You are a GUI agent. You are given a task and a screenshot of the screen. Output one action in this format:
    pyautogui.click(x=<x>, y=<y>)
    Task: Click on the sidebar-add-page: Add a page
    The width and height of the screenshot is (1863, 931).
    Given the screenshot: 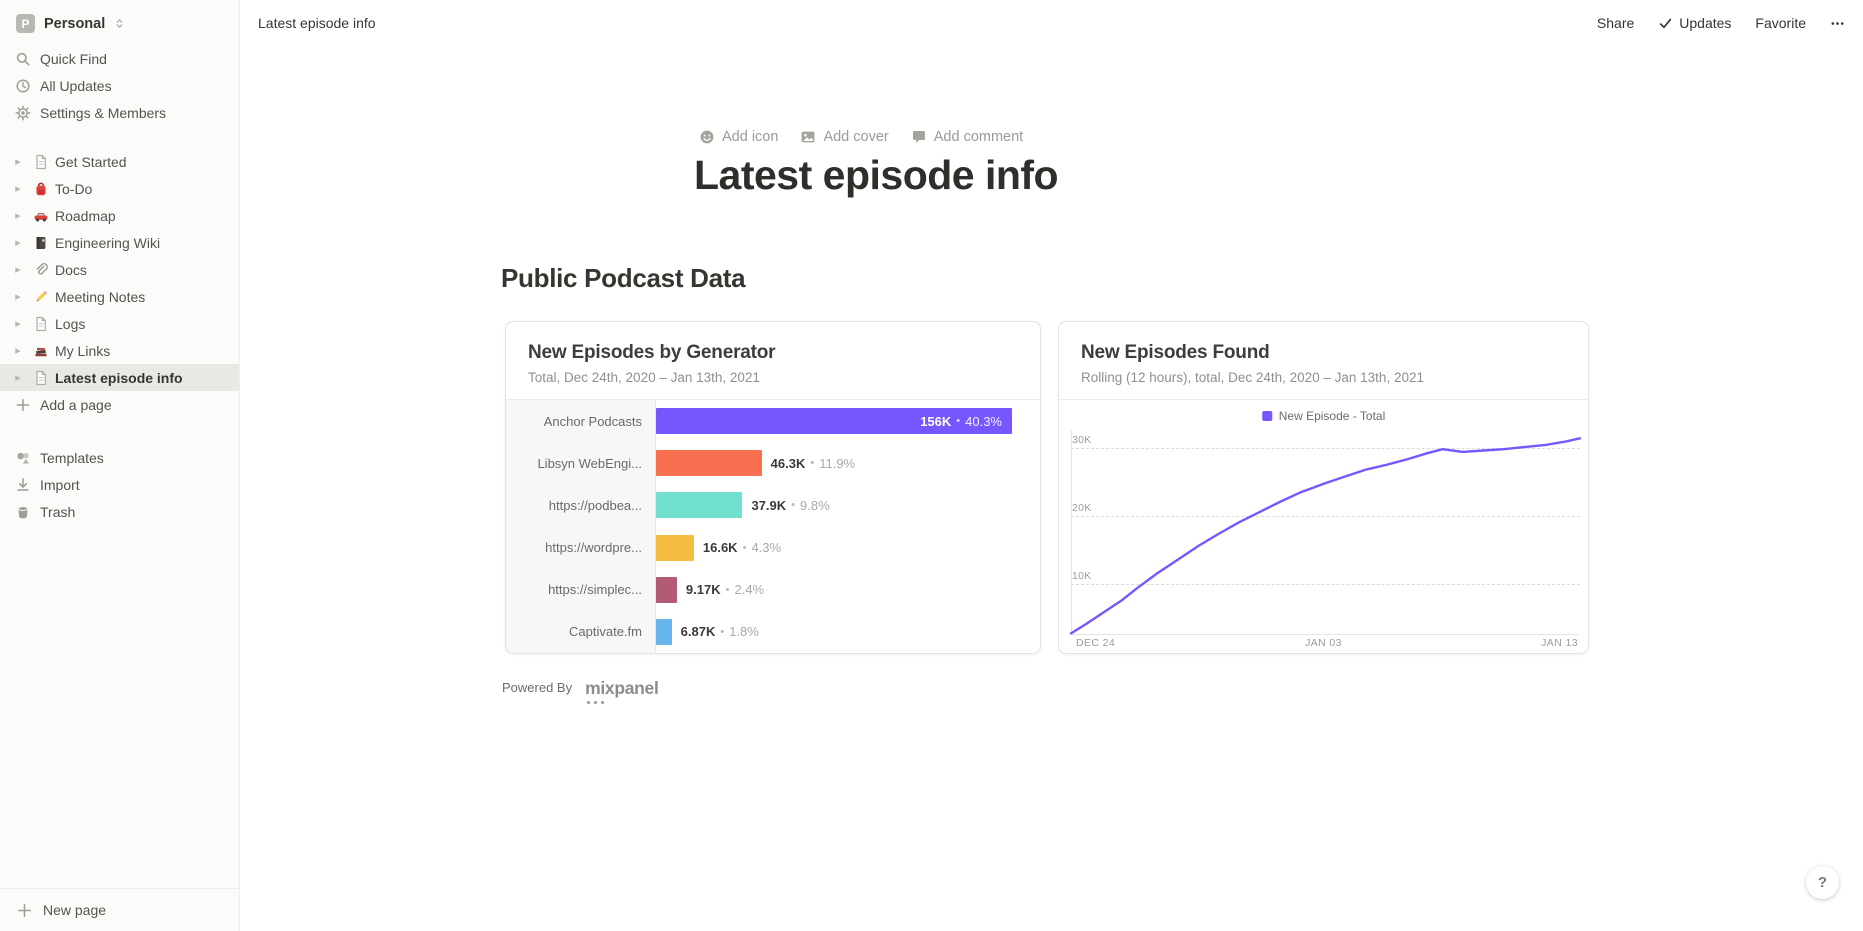 What is the action you would take?
    pyautogui.click(x=119, y=404)
    